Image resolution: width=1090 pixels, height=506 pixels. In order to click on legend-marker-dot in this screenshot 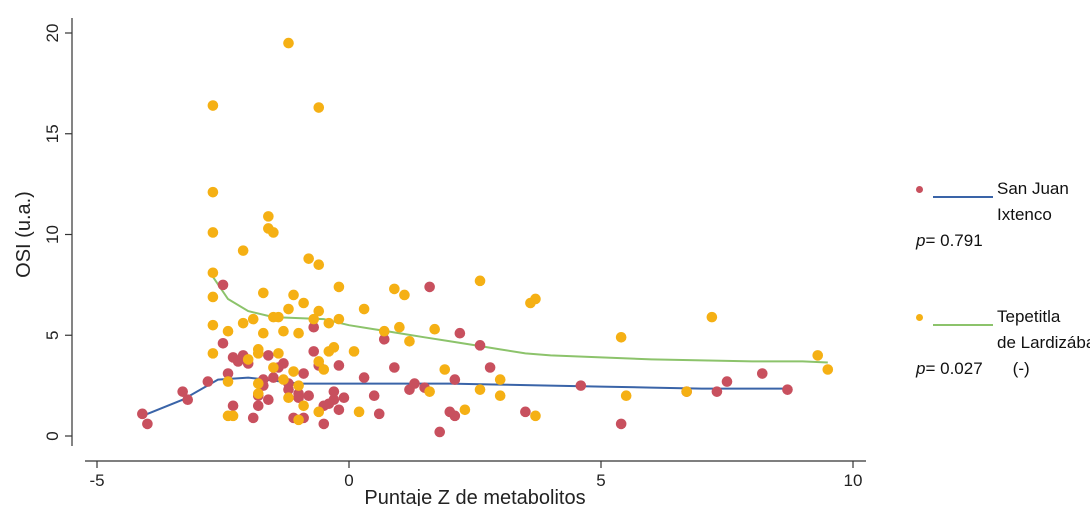, I will do `click(919, 190)`.